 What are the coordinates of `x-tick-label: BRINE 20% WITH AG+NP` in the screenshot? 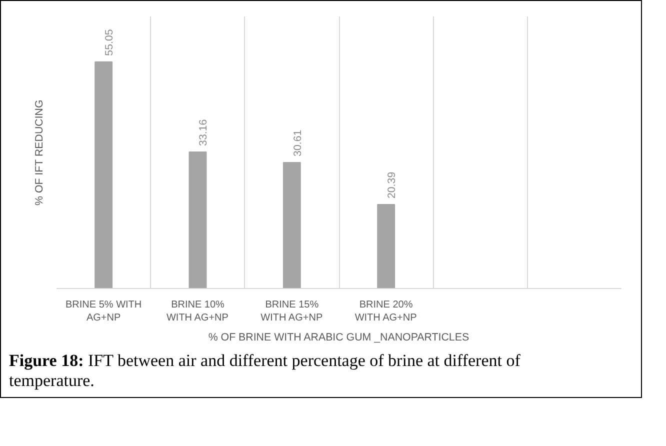 It's located at (386, 312).